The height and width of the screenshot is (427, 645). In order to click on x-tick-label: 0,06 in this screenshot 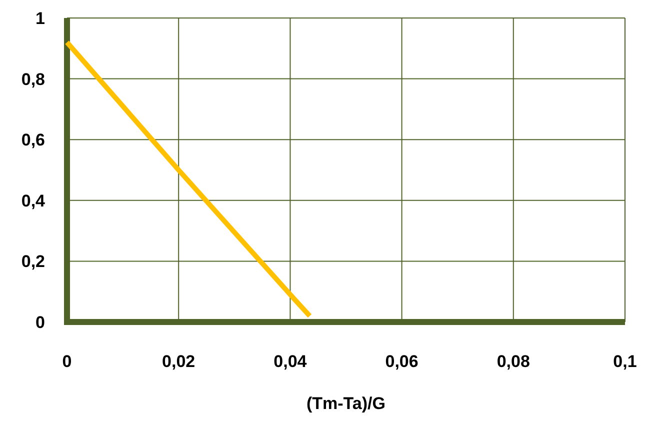, I will do `click(401, 361)`.